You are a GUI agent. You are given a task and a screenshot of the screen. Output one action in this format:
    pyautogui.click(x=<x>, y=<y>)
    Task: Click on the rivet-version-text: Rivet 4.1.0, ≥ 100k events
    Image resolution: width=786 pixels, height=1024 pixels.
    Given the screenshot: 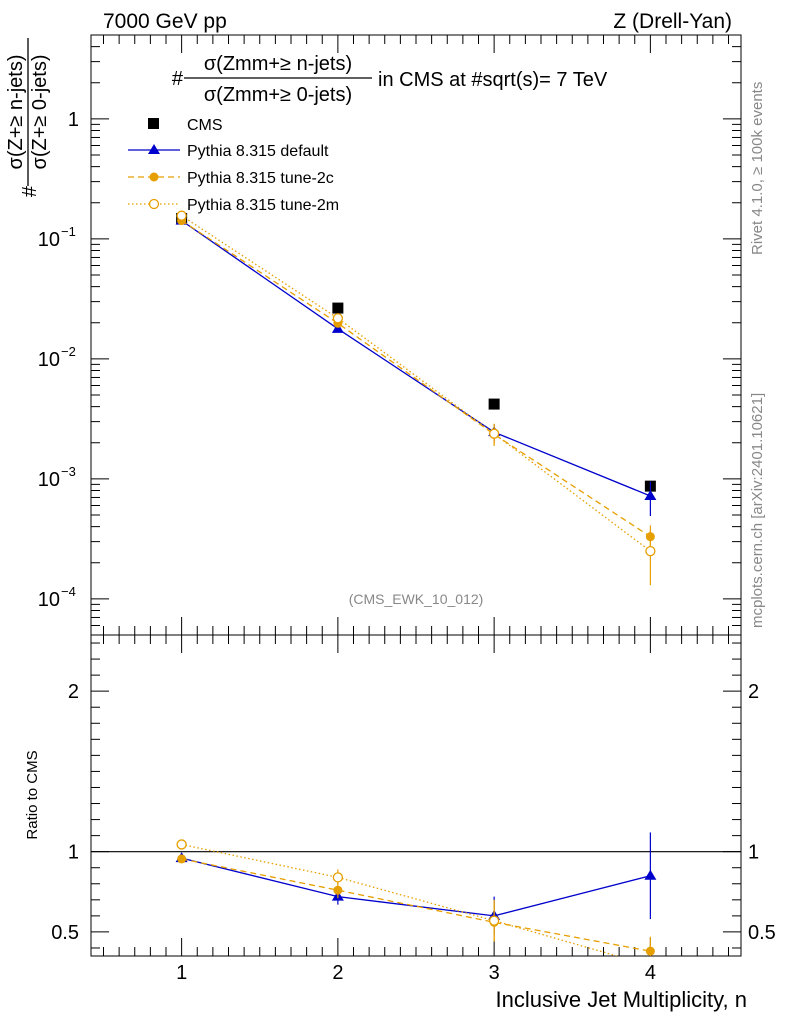 What is the action you would take?
    pyautogui.click(x=757, y=168)
    